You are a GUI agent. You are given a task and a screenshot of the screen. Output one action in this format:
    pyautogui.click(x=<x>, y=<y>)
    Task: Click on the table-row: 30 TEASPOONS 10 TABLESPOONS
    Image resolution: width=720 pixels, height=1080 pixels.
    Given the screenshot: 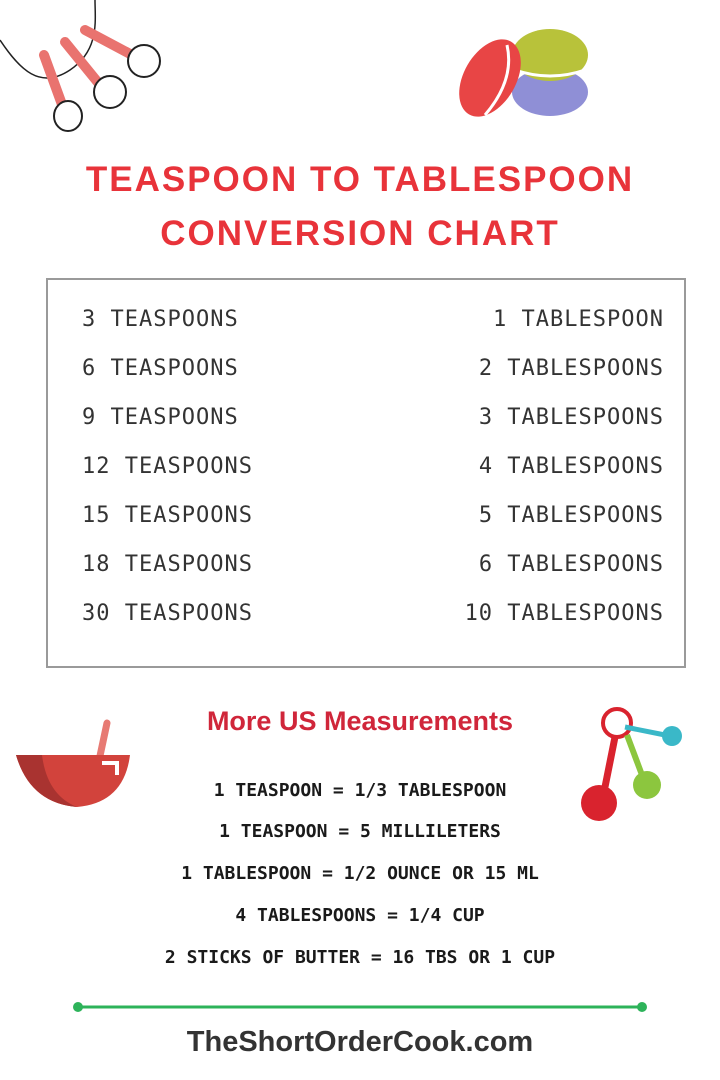 What is the action you would take?
    pyautogui.click(x=373, y=616)
    